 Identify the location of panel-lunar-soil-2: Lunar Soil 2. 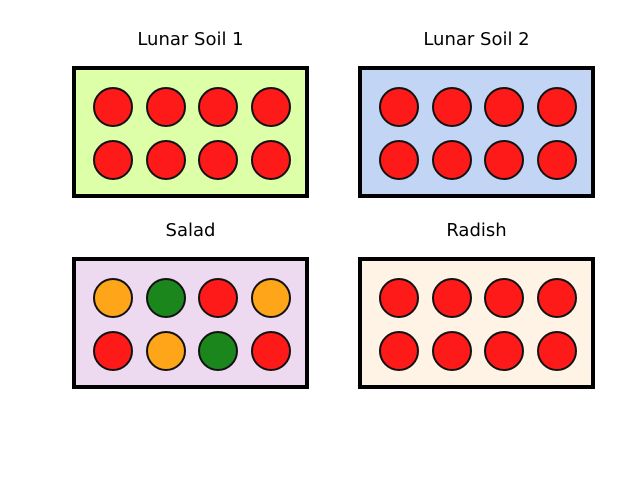
(476, 112).